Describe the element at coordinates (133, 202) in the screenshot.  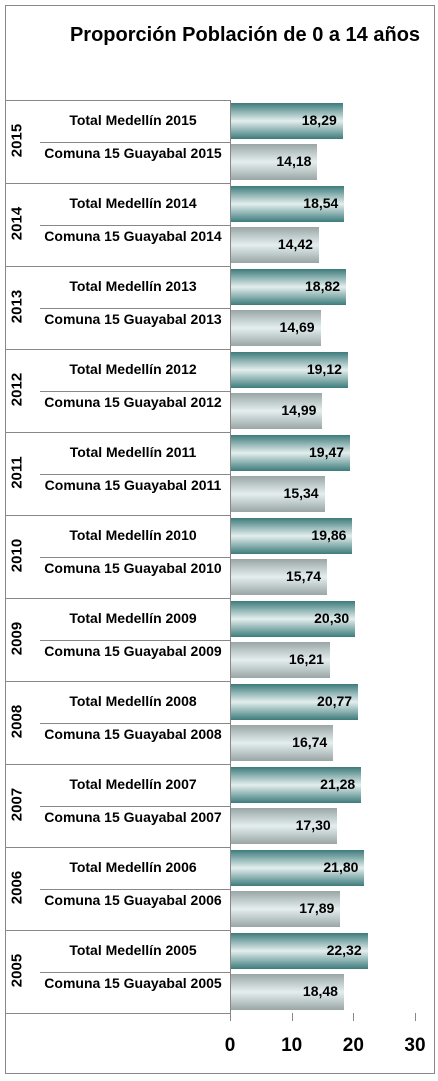
I see `category-label: Total Medellín 2014` at that location.